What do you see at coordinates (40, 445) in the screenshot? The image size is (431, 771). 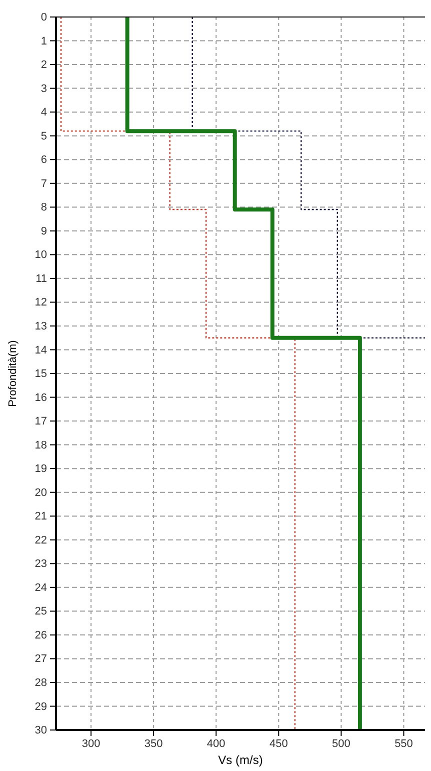 I see `y-tick-label: 18` at bounding box center [40, 445].